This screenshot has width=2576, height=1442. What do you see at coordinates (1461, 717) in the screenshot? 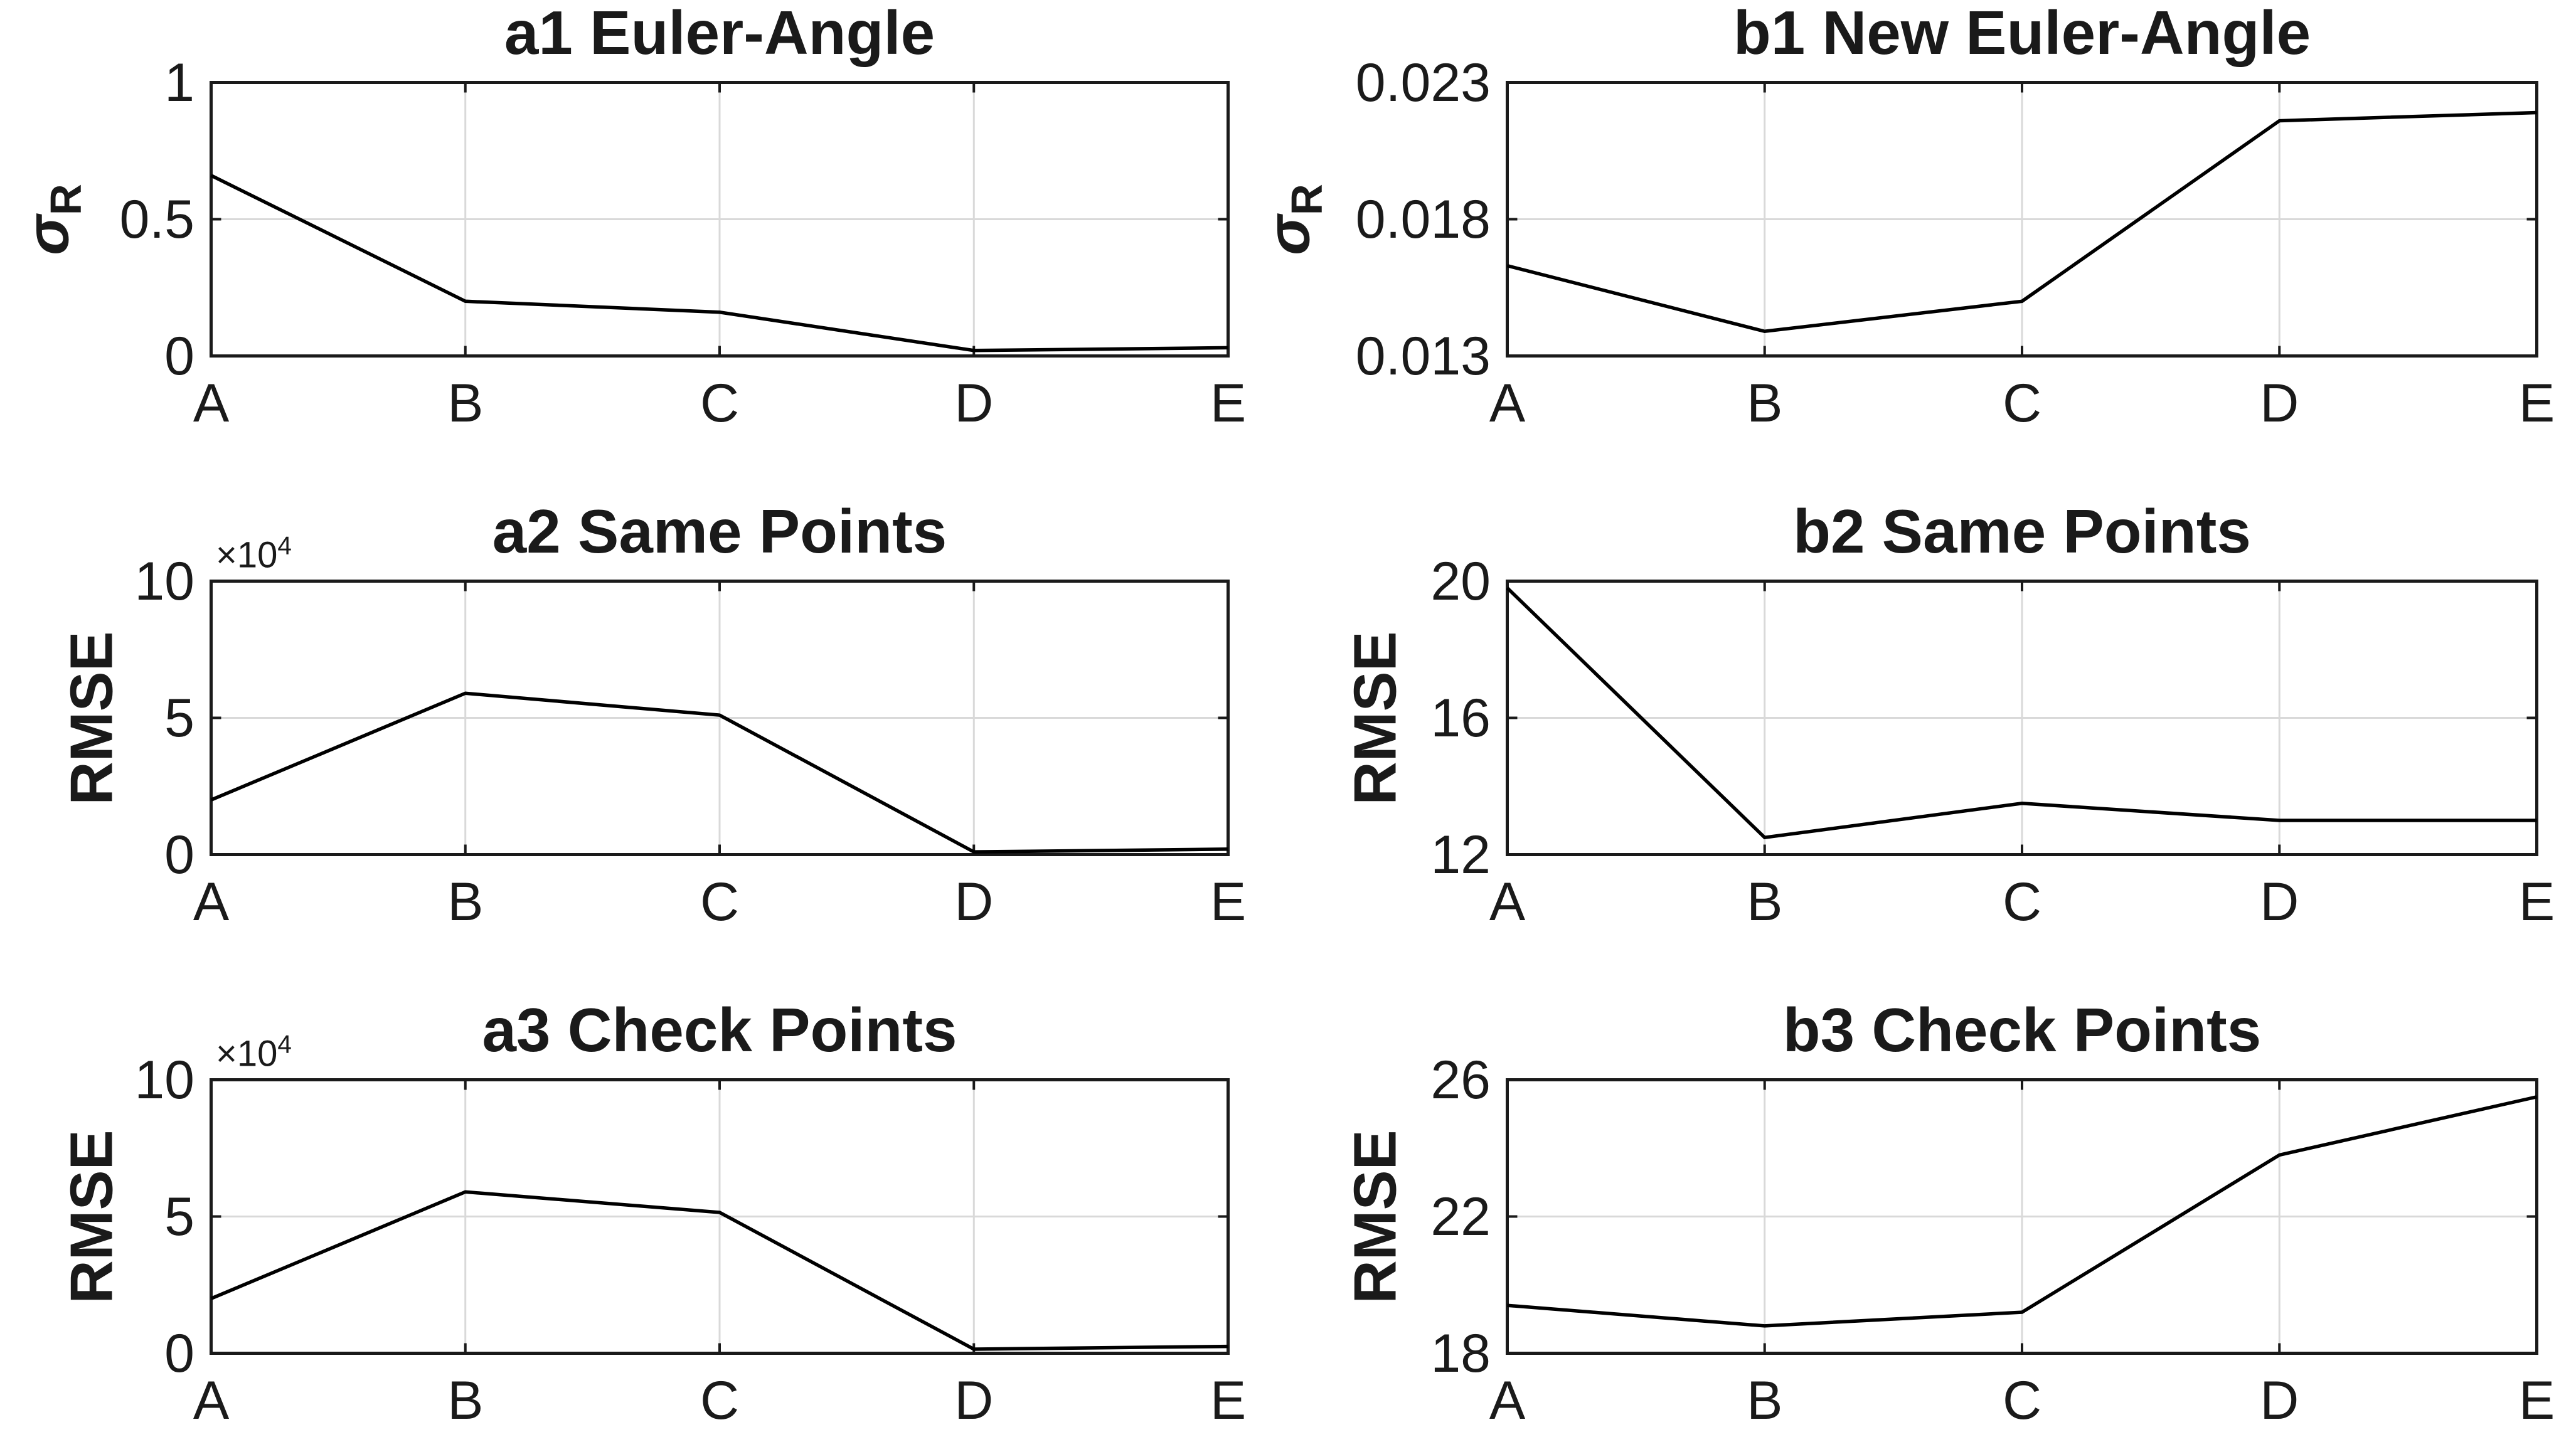
I see `y-tick-label: 16` at bounding box center [1461, 717].